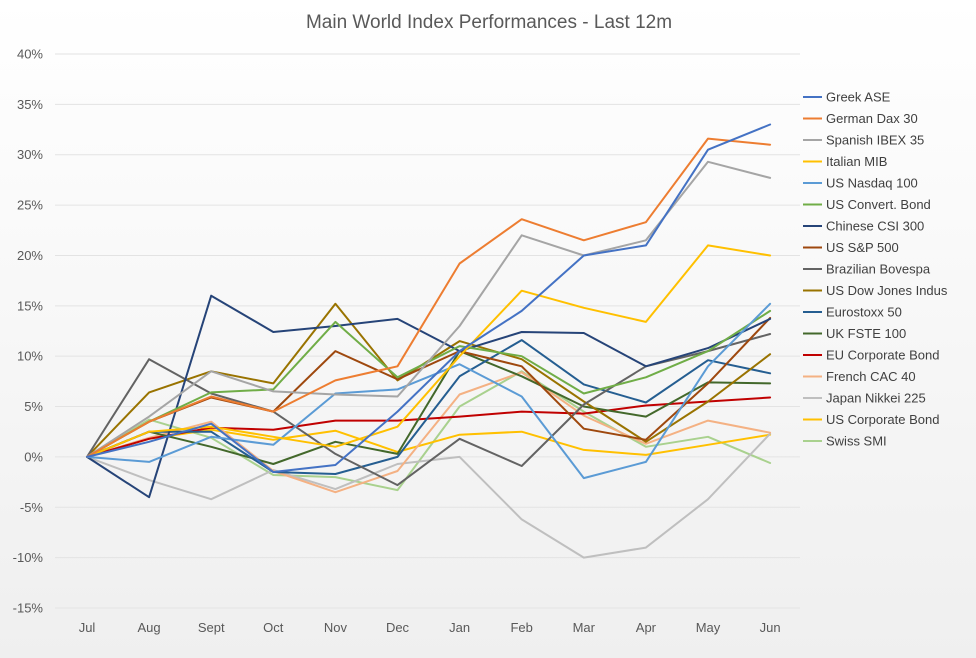 This screenshot has height=658, width=976. I want to click on x-tick-label: Nov, so click(336, 627).